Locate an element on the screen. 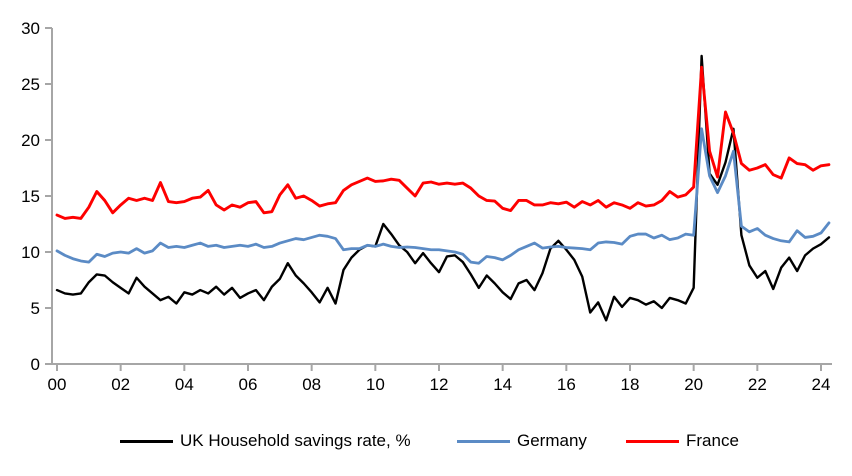  y-axis-tick-label: 30 is located at coordinates (30, 28).